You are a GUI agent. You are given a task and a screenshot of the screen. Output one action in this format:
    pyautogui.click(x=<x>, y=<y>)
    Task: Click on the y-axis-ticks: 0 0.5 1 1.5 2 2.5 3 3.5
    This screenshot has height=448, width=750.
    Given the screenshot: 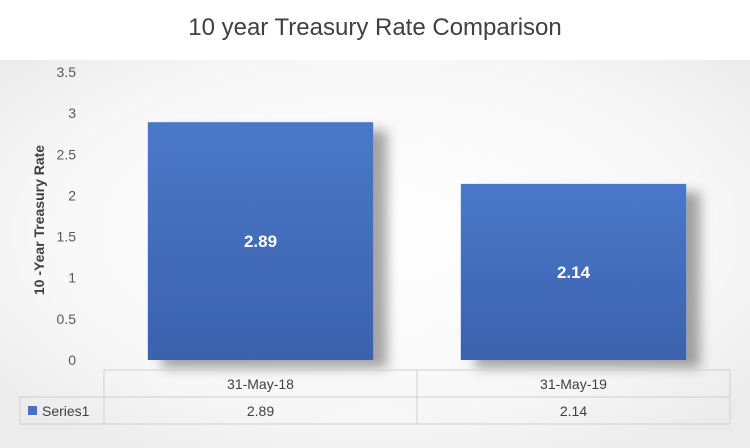 What is the action you would take?
    pyautogui.click(x=67, y=216)
    